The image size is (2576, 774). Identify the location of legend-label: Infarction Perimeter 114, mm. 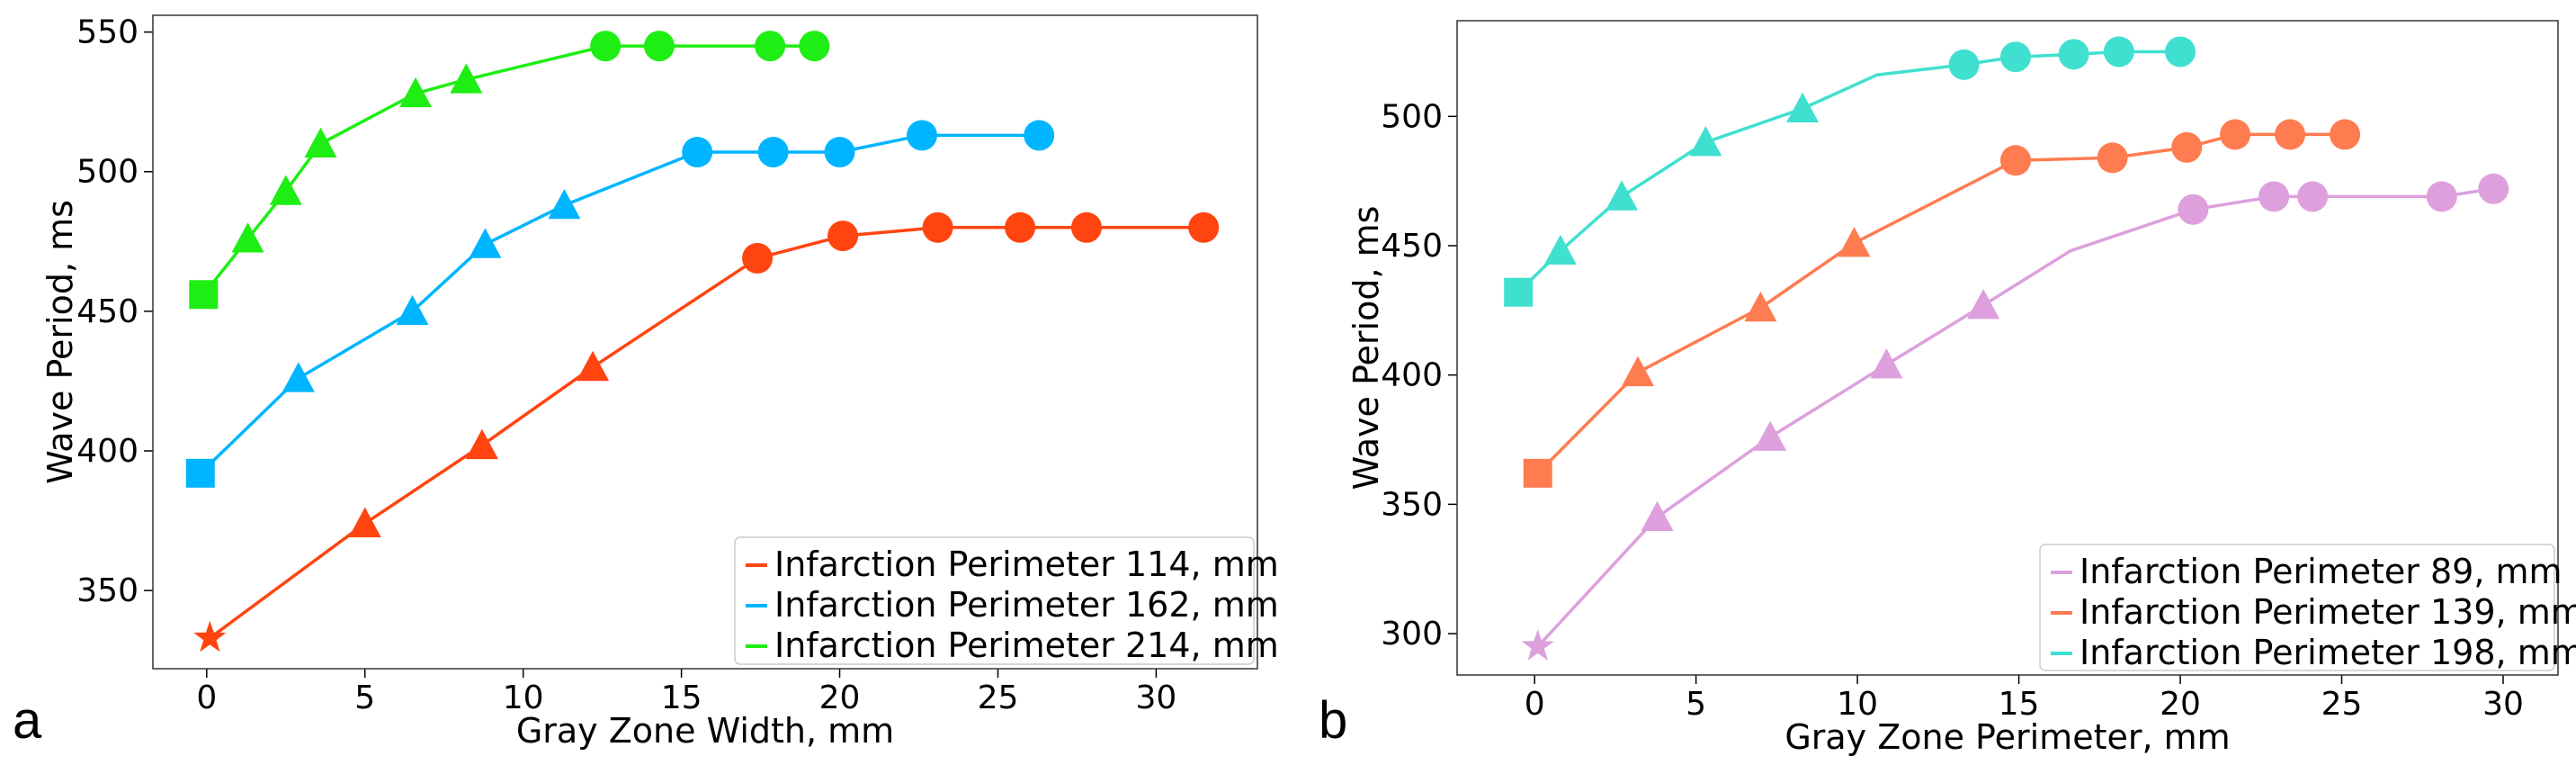
(1026, 564).